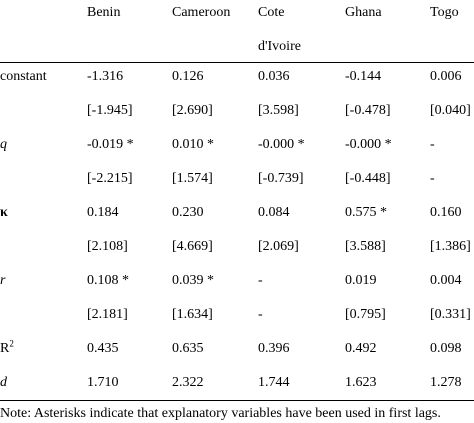 The image size is (474, 423). What do you see at coordinates (361, 280) in the screenshot?
I see `estimate: 0.019` at bounding box center [361, 280].